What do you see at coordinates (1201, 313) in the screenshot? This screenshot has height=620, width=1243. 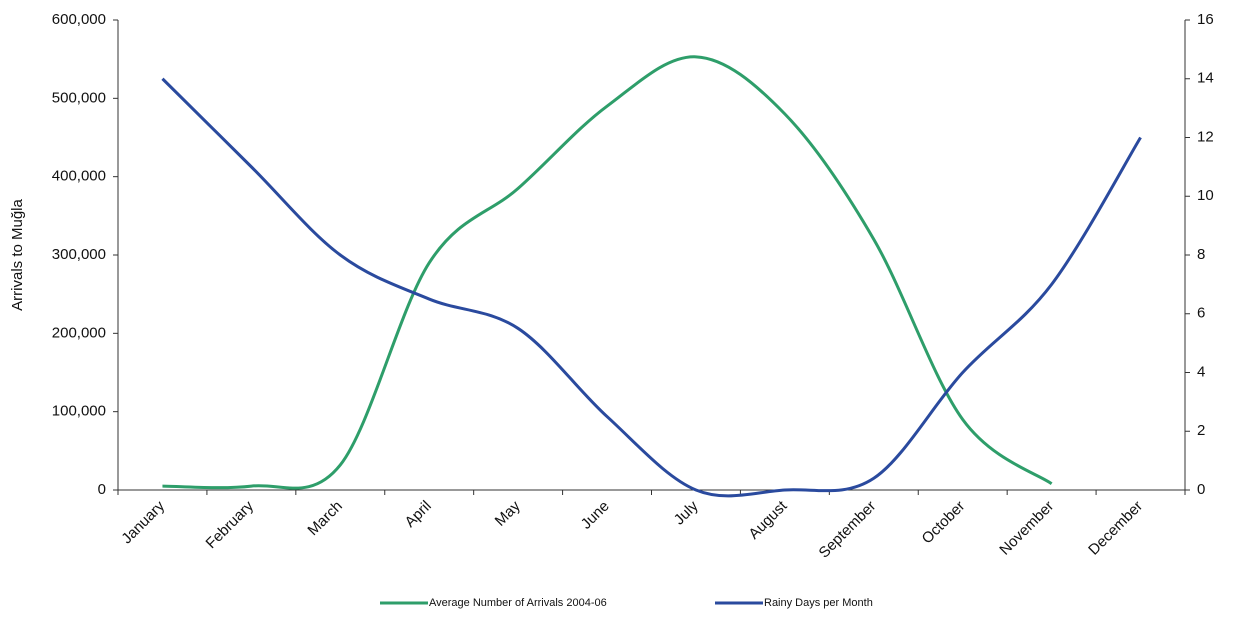 I see `y2-tick-label: 6` at bounding box center [1201, 313].